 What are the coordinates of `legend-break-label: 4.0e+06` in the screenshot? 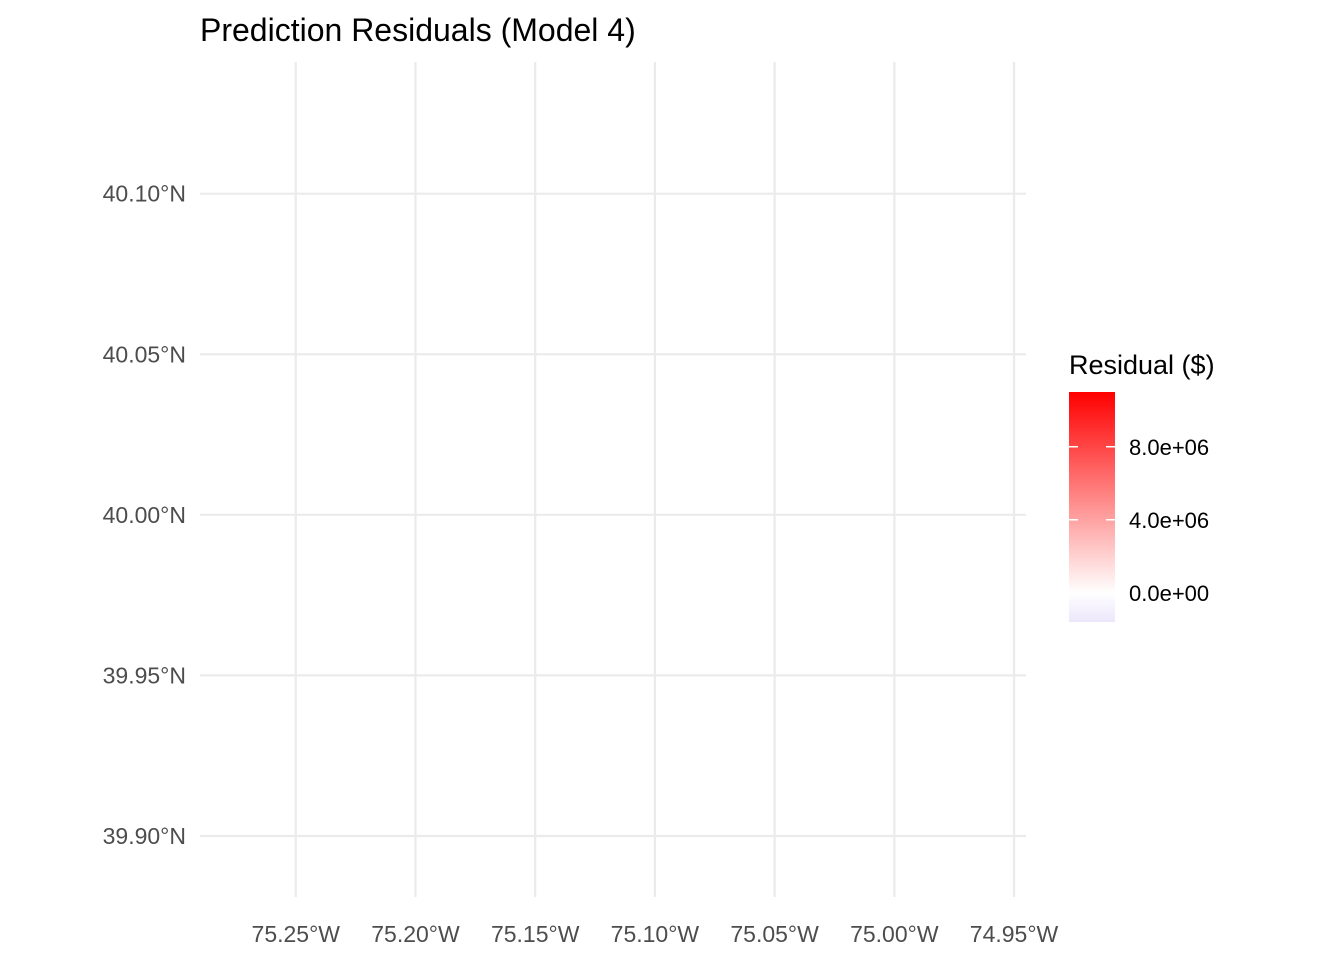 It's located at (1169, 520).